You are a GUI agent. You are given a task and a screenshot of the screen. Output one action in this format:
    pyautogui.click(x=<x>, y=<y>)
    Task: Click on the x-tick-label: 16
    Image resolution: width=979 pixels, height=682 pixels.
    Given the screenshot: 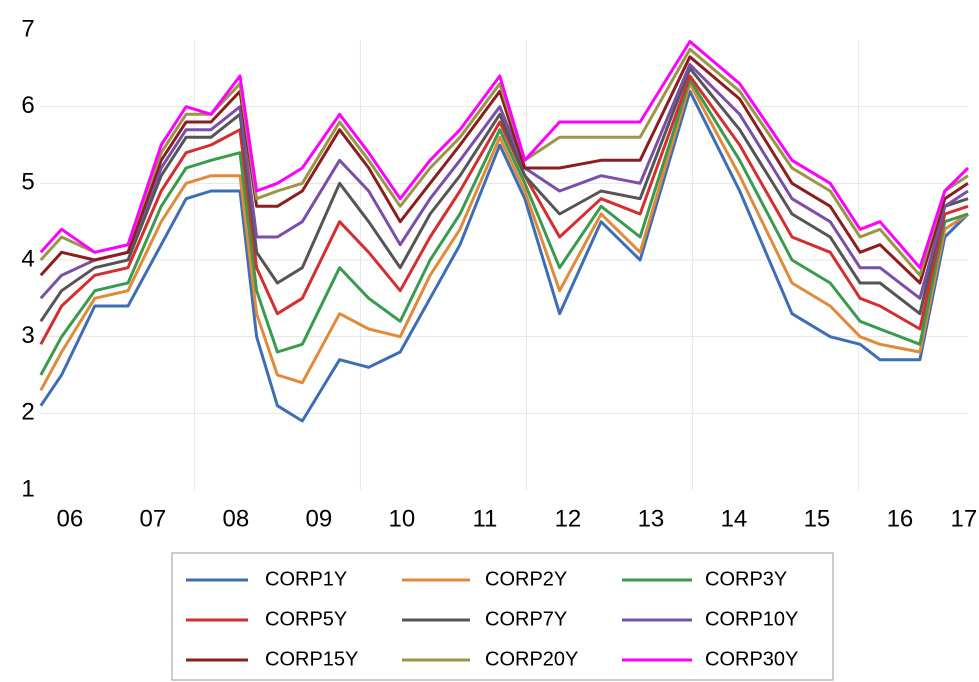 What is the action you would take?
    pyautogui.click(x=900, y=518)
    